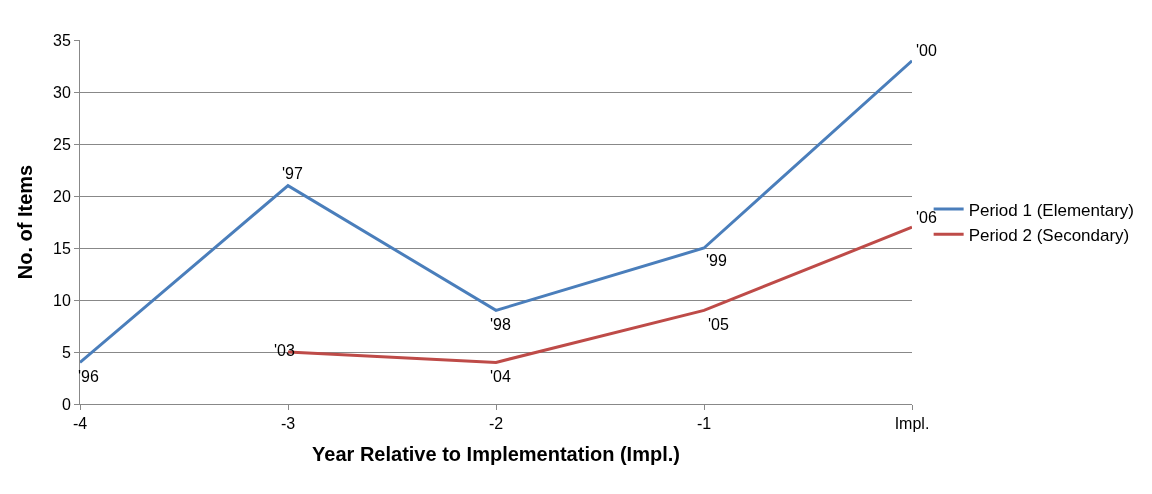  What do you see at coordinates (66, 404) in the screenshot?
I see `y-tick-label: 0` at bounding box center [66, 404].